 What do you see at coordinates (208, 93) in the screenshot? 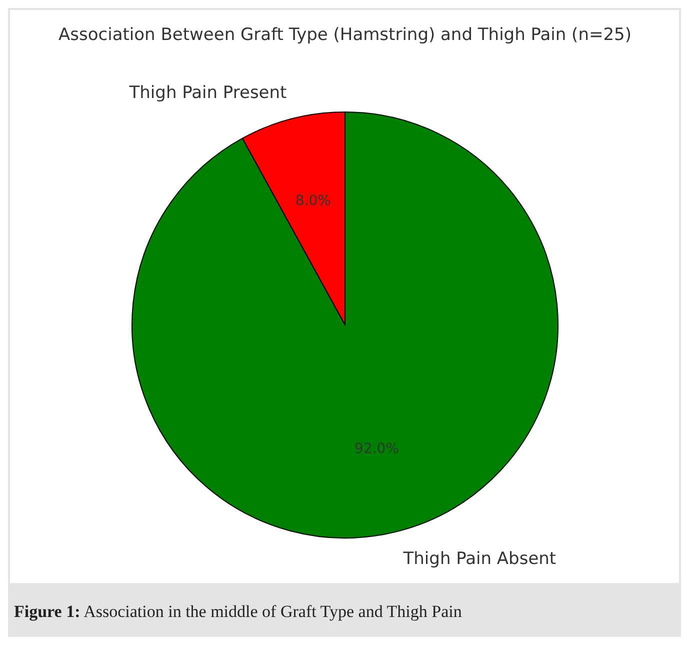
I see `slice-label: Thigh Pain Present` at bounding box center [208, 93].